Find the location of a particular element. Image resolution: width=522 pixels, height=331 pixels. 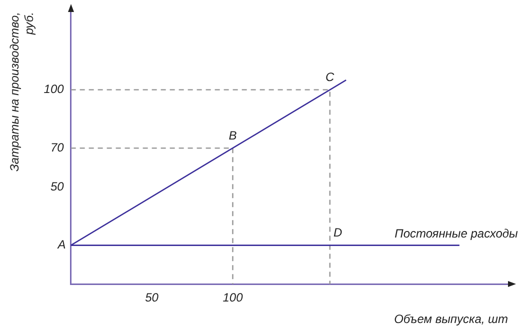

y-tick-label: 50 is located at coordinates (57, 186).